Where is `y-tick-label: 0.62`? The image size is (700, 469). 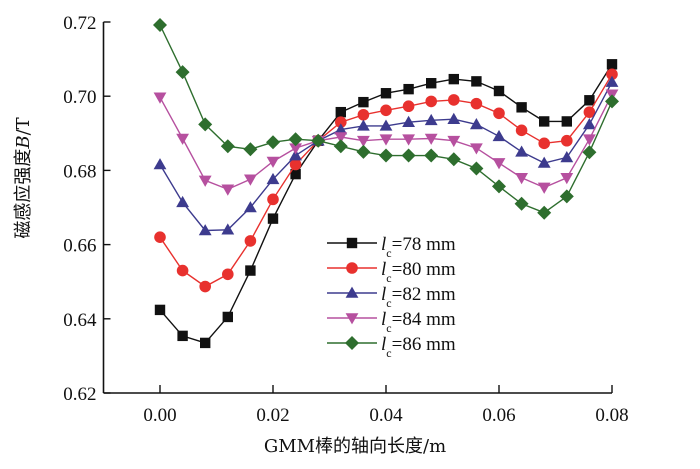
y-tick-label: 0.62 is located at coordinates (79, 394).